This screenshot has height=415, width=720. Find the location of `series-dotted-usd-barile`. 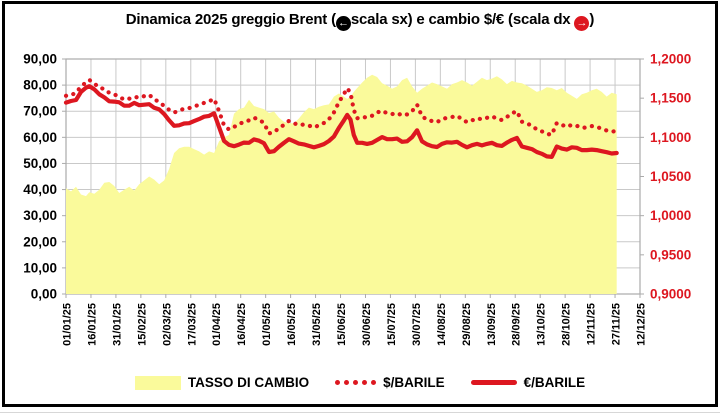

series-dotted-usd-barile is located at coordinates (341, 107).